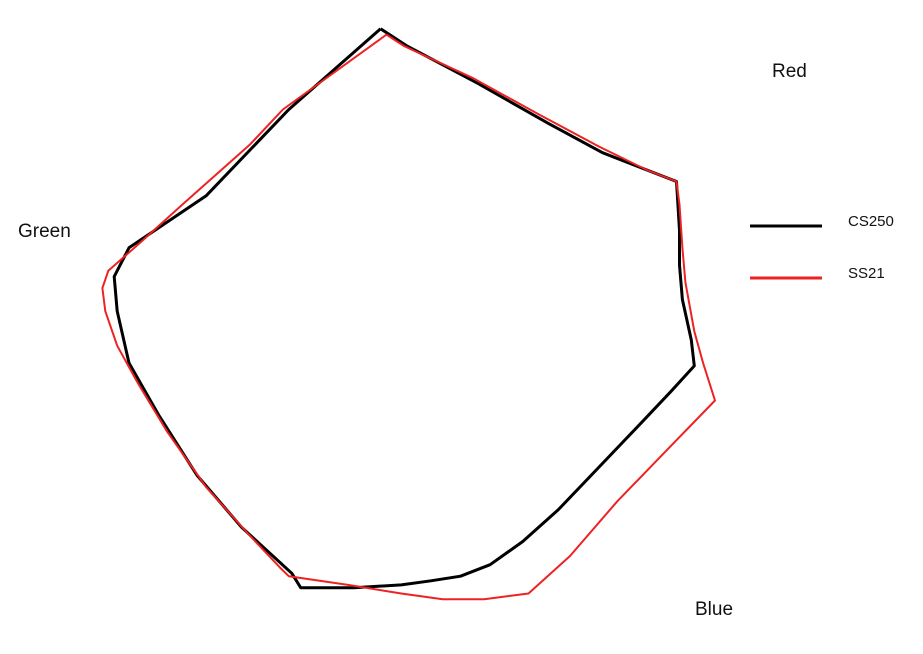 This screenshot has height=654, width=923. What do you see at coordinates (714, 609) in the screenshot?
I see `blue-axis-label: Blue` at bounding box center [714, 609].